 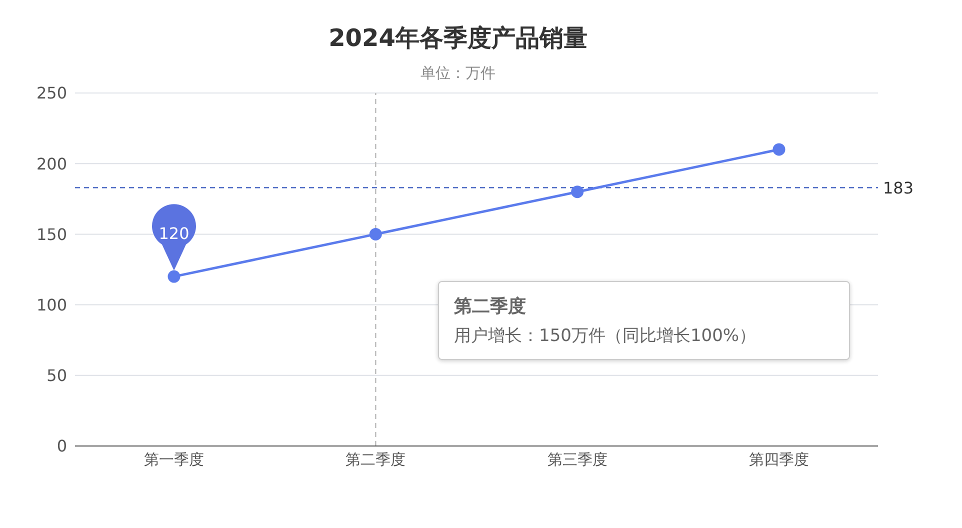 I want to click on x-tick-label: 第一季度, so click(x=174, y=459).